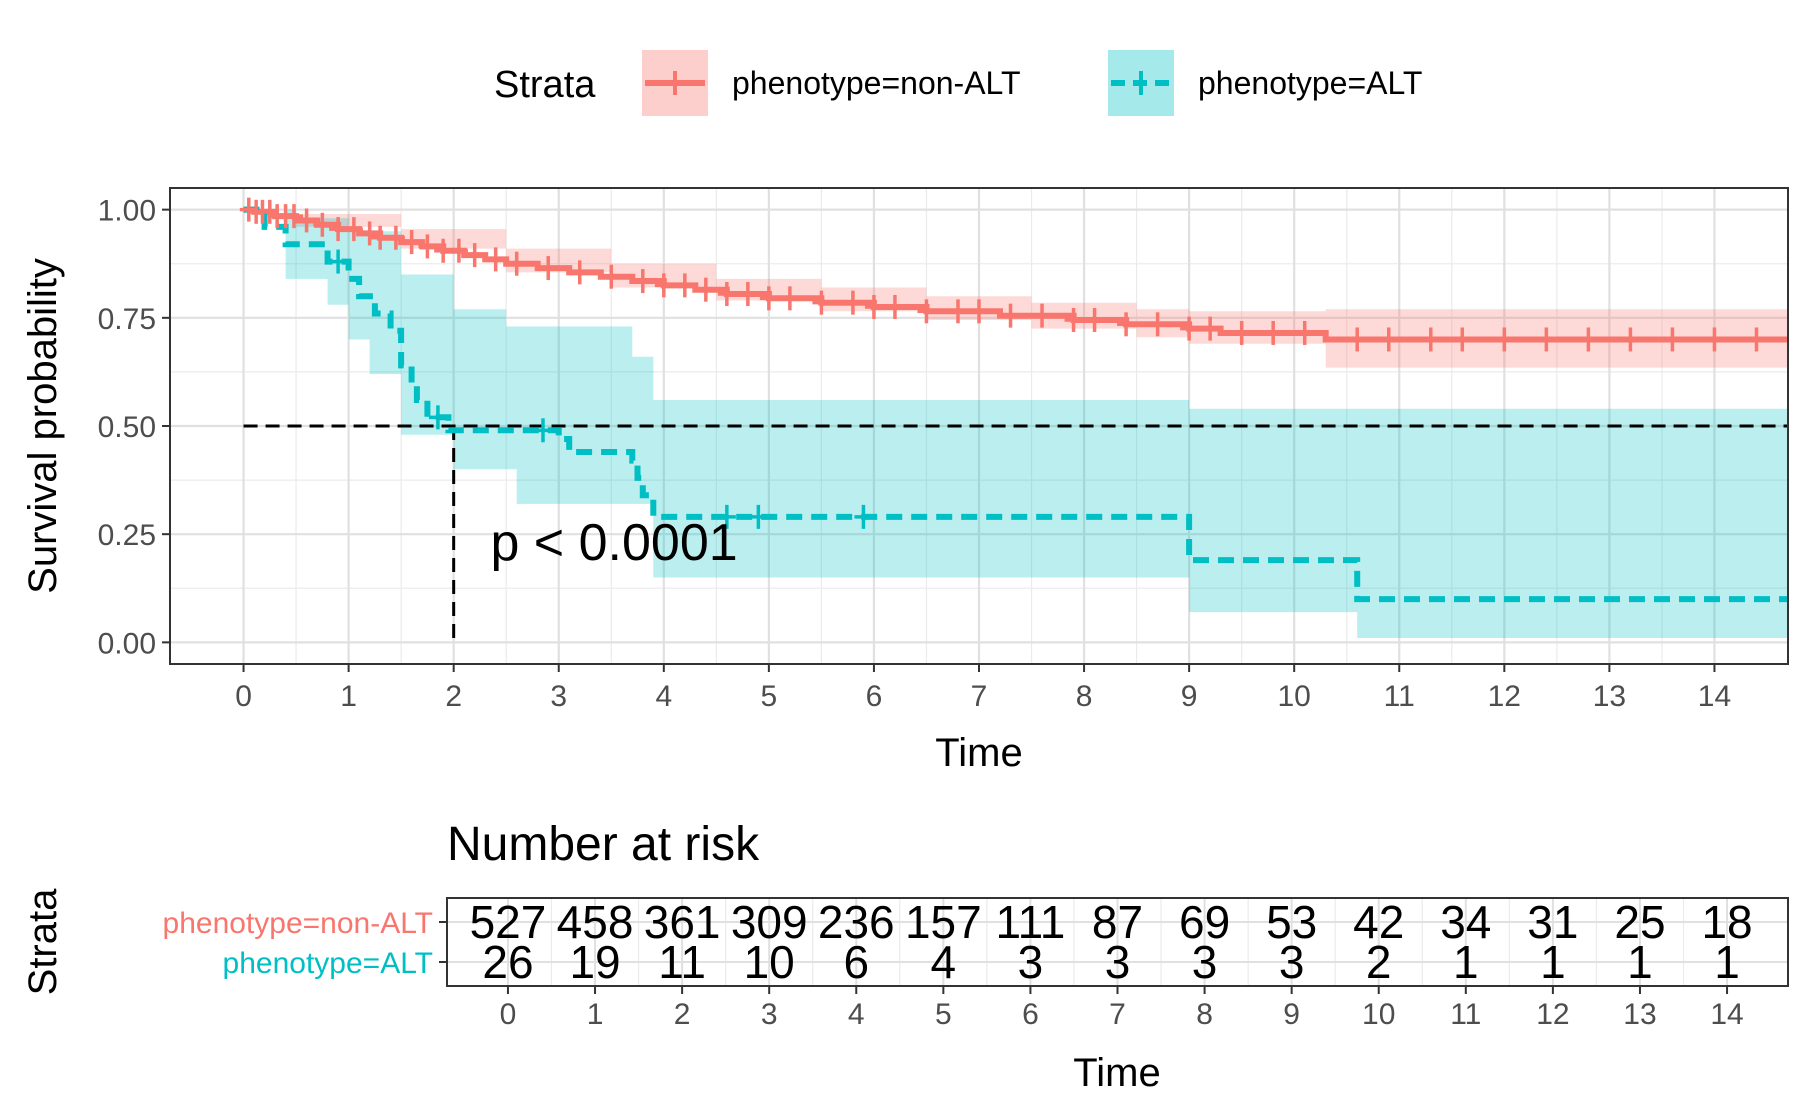  I want to click on risk-x-tick-label: 14, so click(1726, 1014).